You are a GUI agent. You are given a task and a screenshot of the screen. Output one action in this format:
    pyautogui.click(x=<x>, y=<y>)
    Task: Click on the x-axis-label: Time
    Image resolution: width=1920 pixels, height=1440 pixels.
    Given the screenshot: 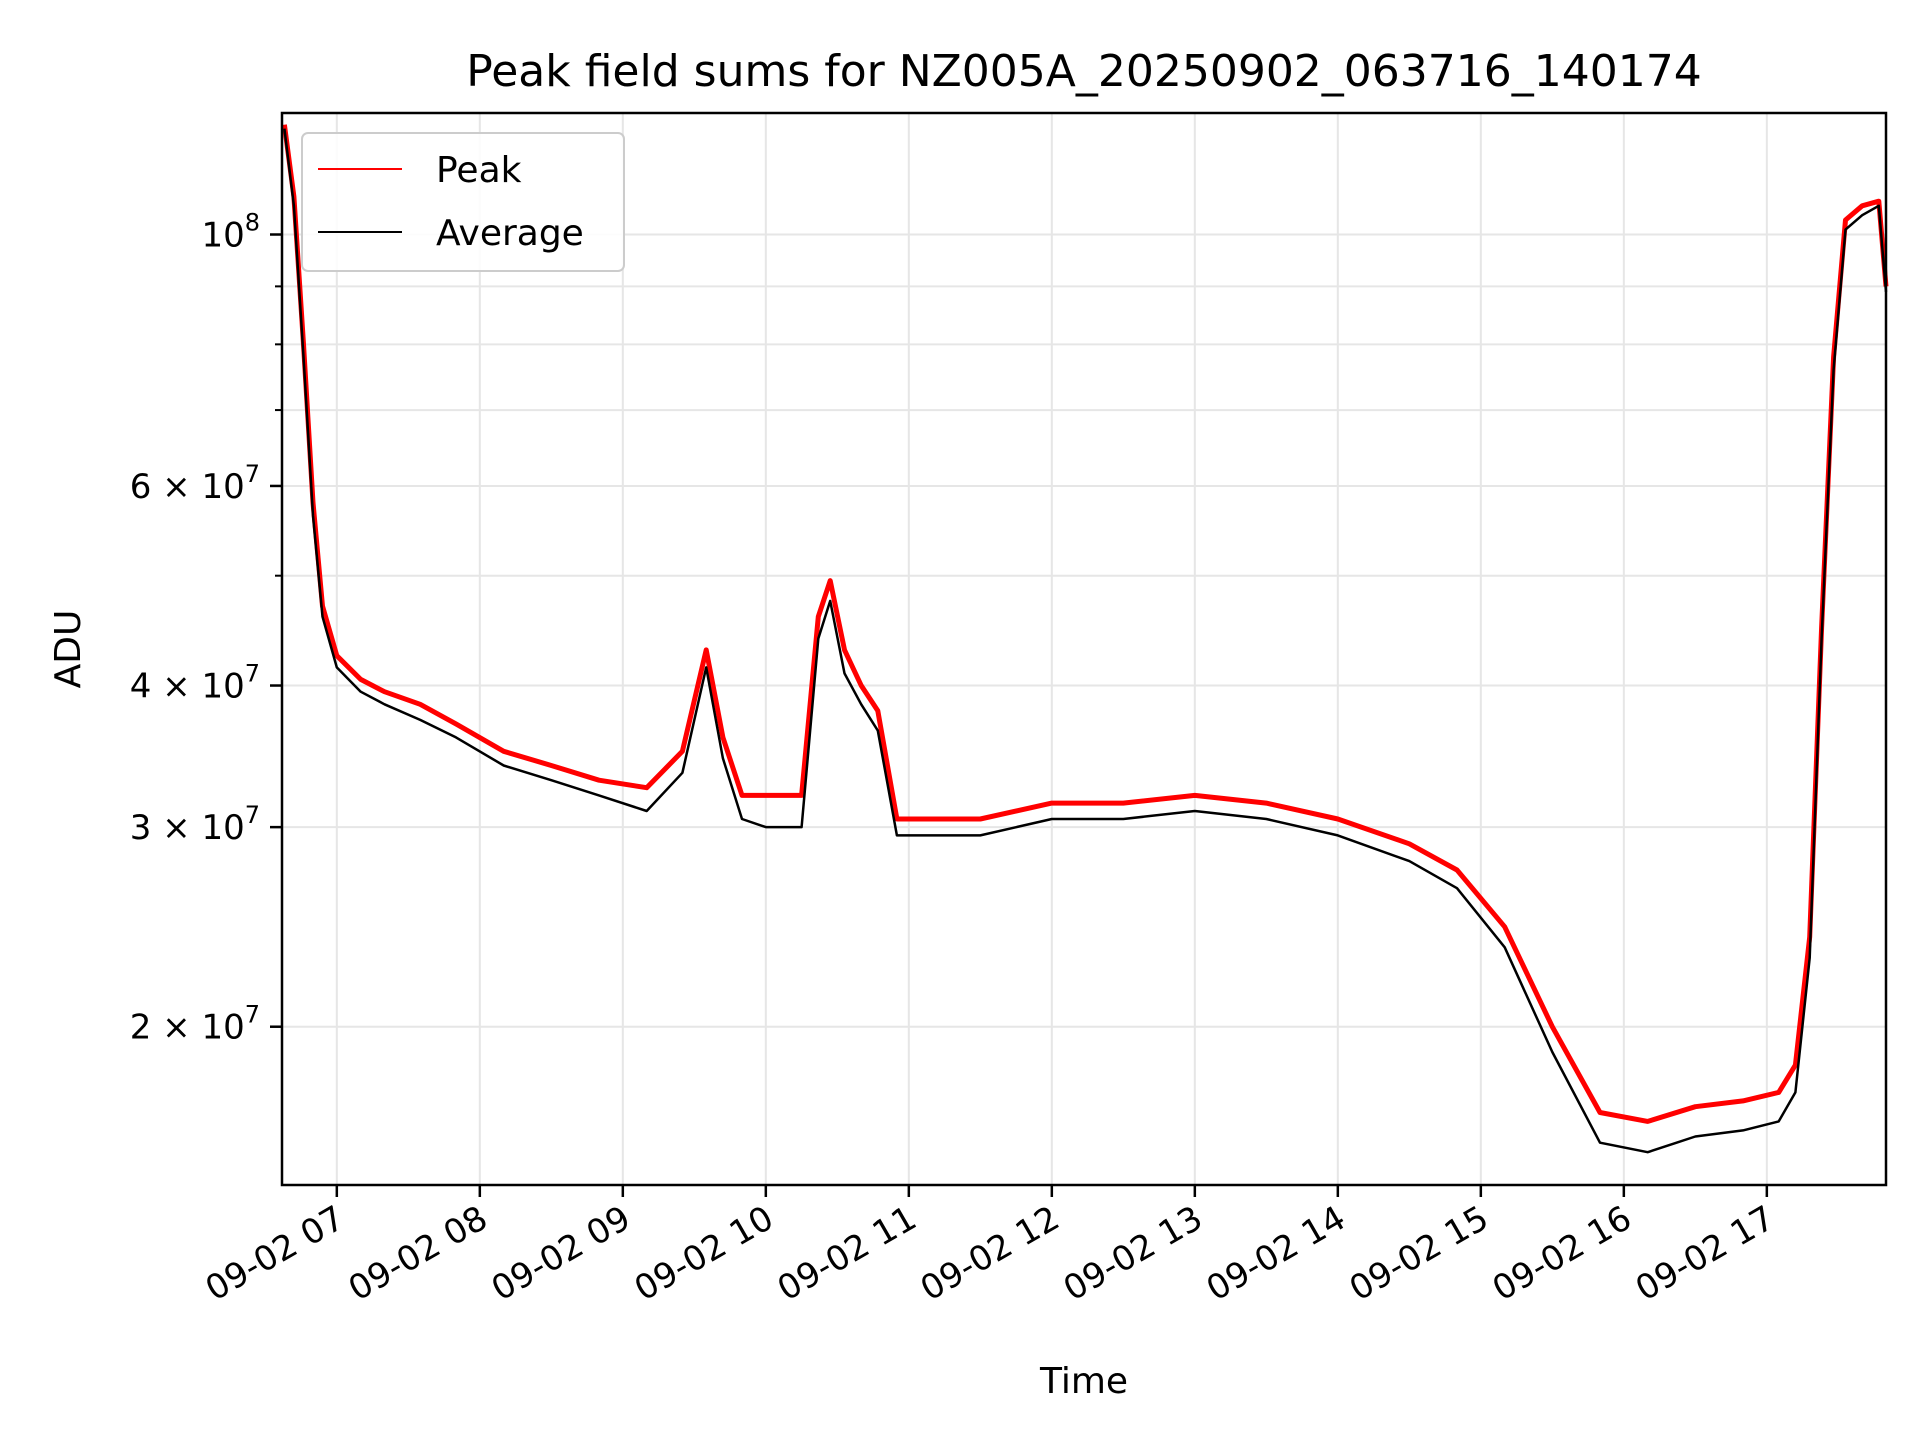 What is the action you would take?
    pyautogui.click(x=1083, y=1381)
    